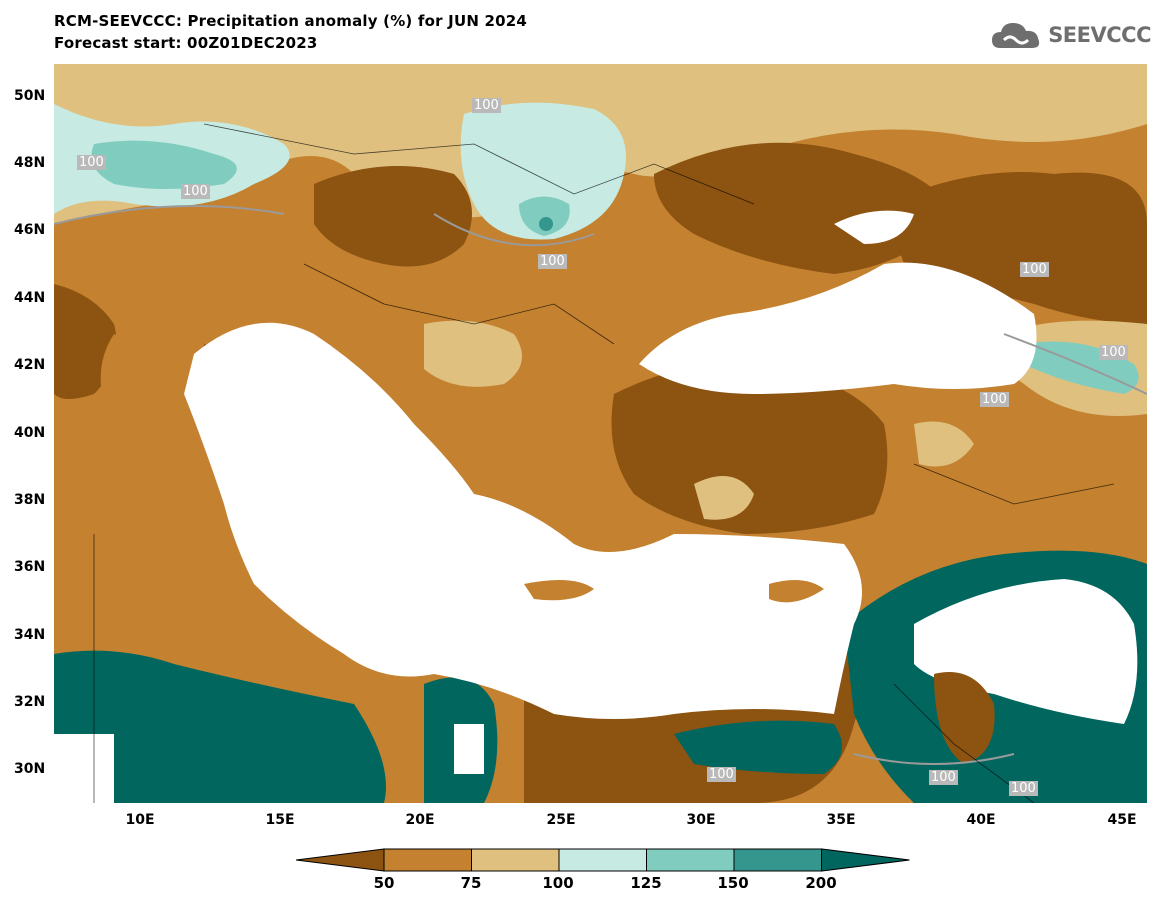  I want to click on forecast-start-label: Forecast start: 00Z01DEC2023, so click(186, 43).